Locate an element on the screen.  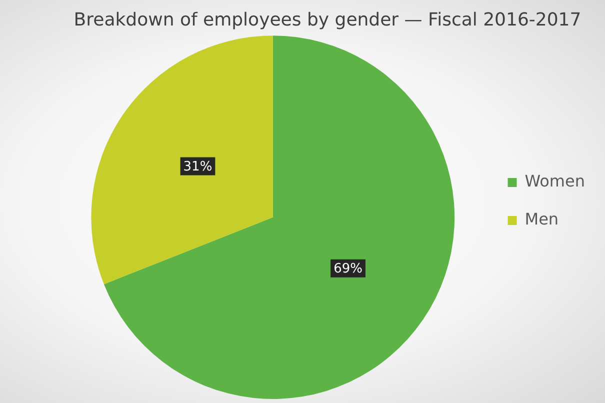
legend-label: Women is located at coordinates (555, 181).